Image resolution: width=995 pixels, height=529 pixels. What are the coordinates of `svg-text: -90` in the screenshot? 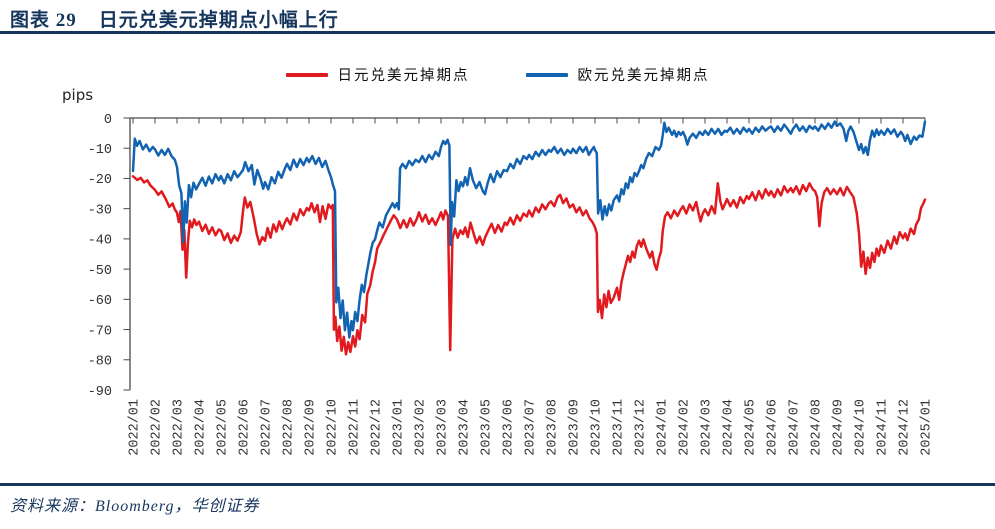 It's located at (100, 392).